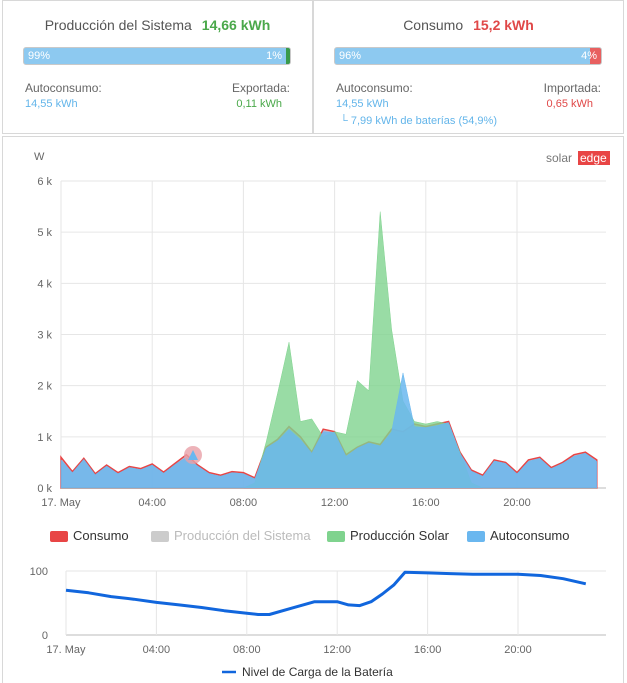 The image size is (627, 683). What do you see at coordinates (242, 535) in the screenshot?
I see `legend-produccion-sistema-label: Producción del Sistema` at bounding box center [242, 535].